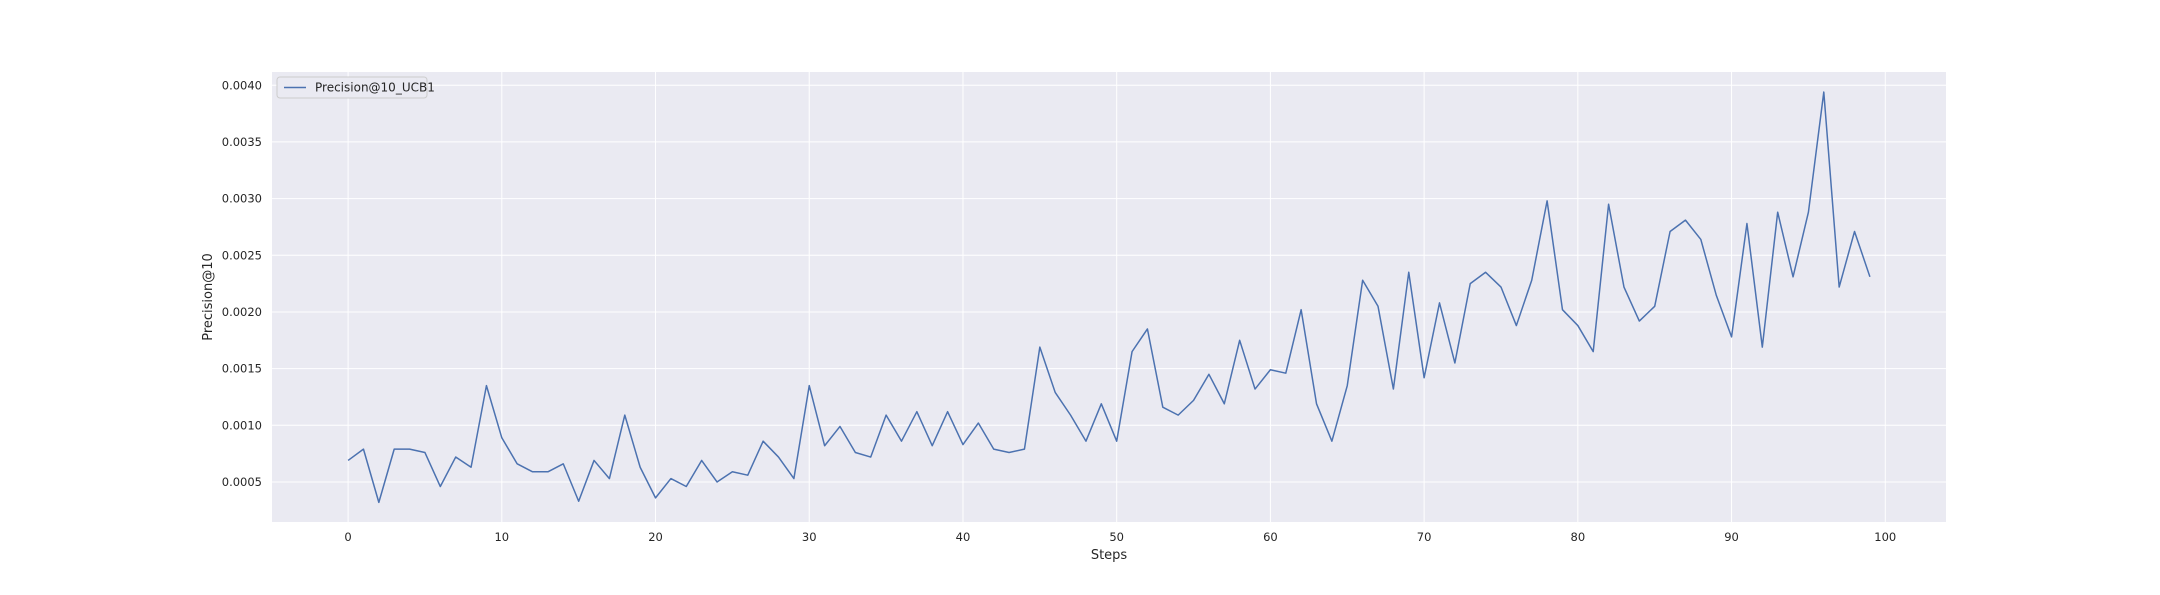  What do you see at coordinates (501, 537) in the screenshot?
I see `x-tick-label: 10` at bounding box center [501, 537].